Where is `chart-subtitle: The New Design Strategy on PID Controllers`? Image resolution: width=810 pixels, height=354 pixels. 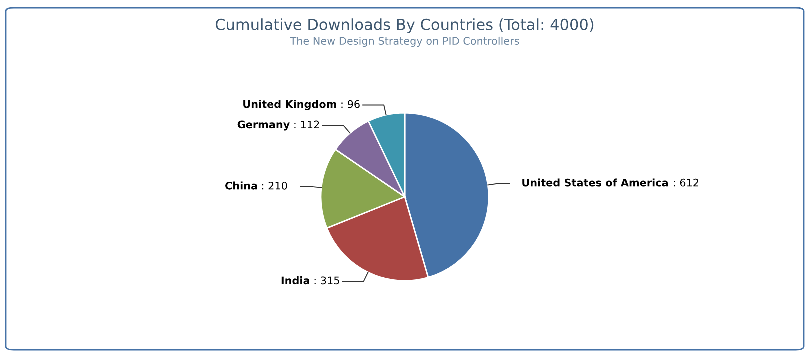 chart-subtitle: The New Design Strategy on PID Controllers is located at coordinates (405, 42).